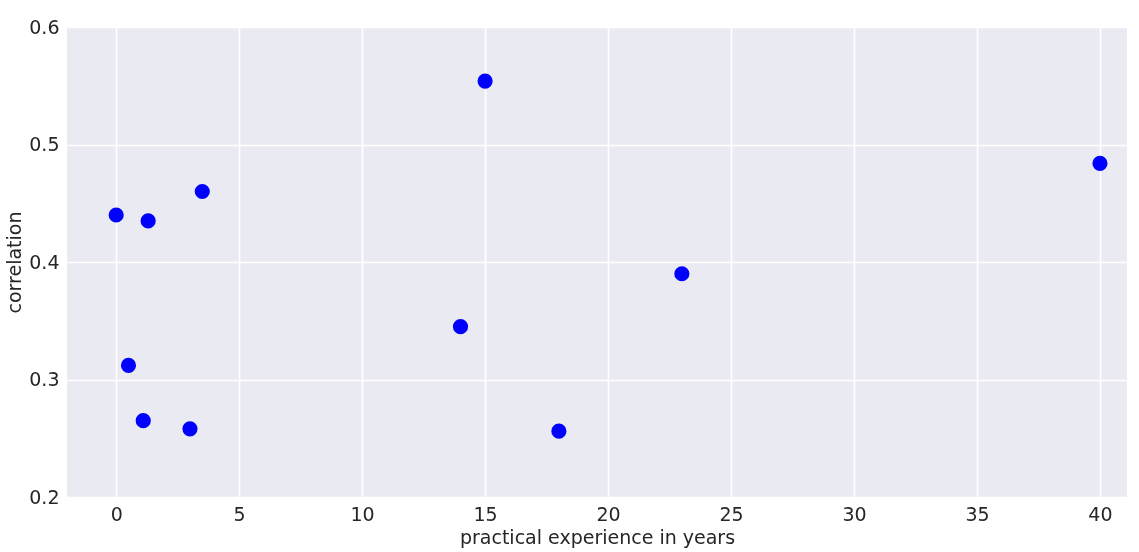  What do you see at coordinates (854, 513) in the screenshot?
I see `x-tick-label: 30` at bounding box center [854, 513].